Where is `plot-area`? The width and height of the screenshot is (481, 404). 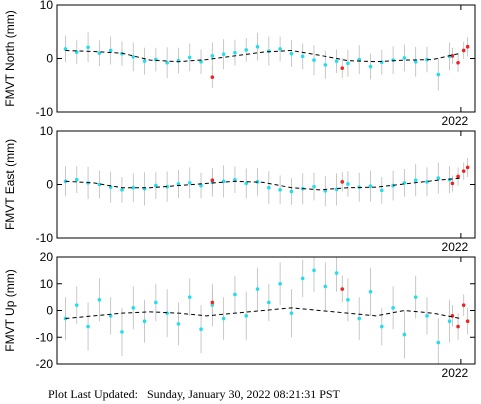 plot-area is located at coordinates (266, 181).